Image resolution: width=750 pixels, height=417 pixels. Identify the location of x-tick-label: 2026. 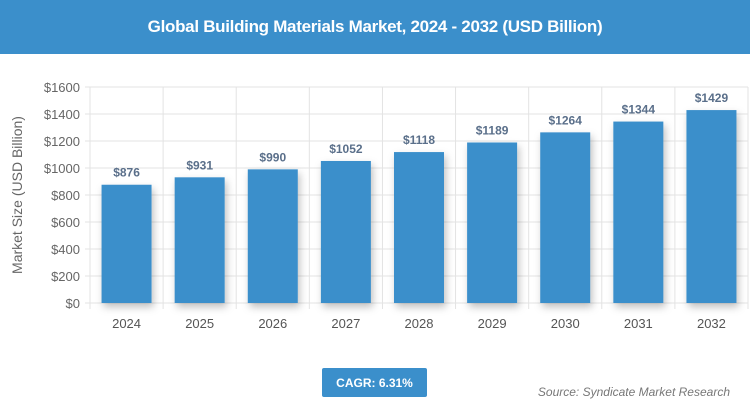
(272, 323).